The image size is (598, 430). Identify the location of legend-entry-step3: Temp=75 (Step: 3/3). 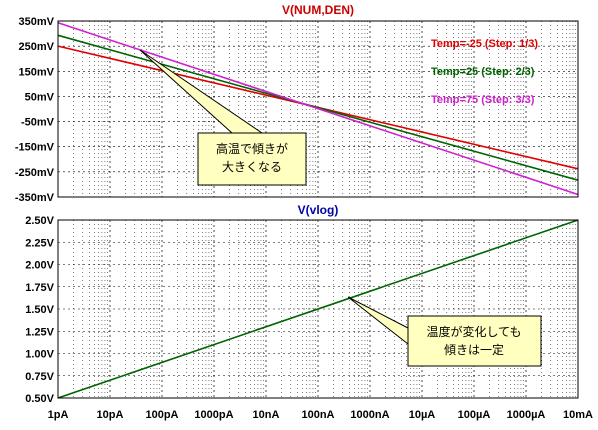
(483, 100).